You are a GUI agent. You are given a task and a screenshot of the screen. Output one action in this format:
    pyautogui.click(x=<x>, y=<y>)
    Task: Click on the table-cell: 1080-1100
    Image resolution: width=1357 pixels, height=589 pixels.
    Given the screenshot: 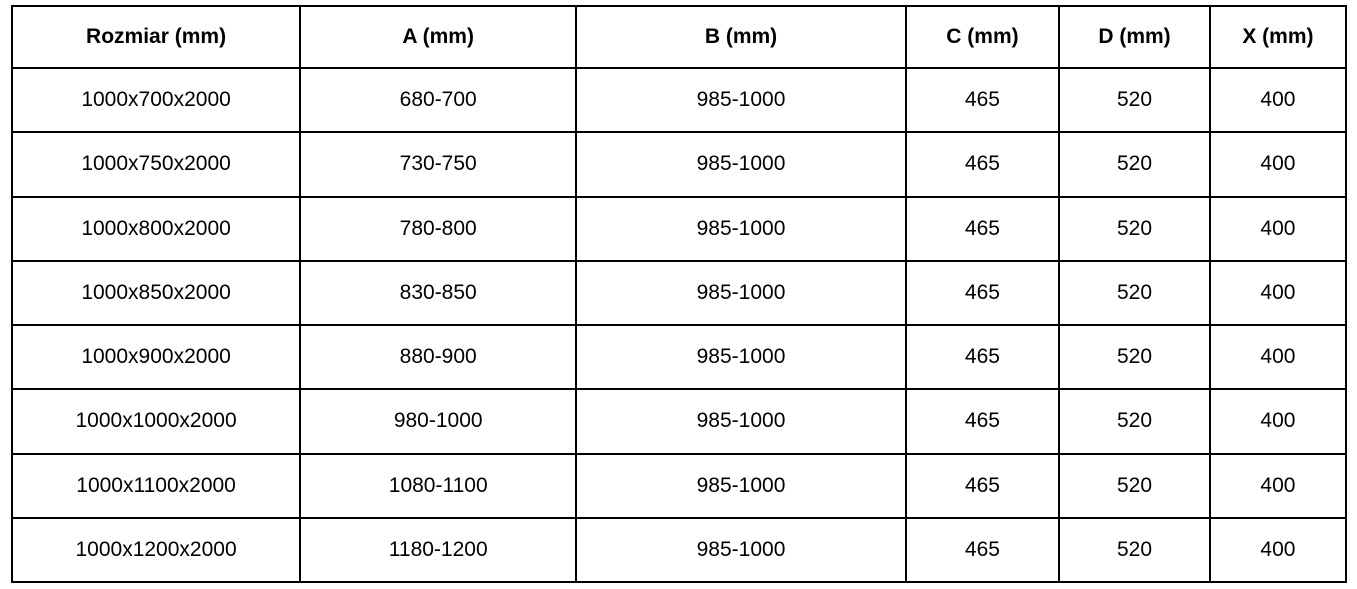 What is the action you would take?
    pyautogui.click(x=438, y=485)
    